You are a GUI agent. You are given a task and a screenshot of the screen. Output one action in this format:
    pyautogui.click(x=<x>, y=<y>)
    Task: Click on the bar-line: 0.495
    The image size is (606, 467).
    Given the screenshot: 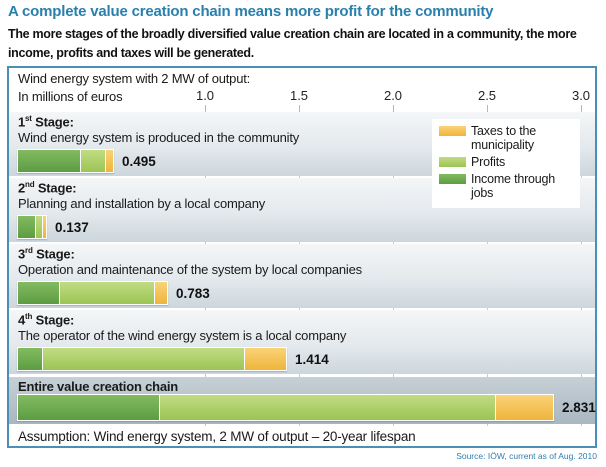 What is the action you would take?
    pyautogui.click(x=86, y=161)
    